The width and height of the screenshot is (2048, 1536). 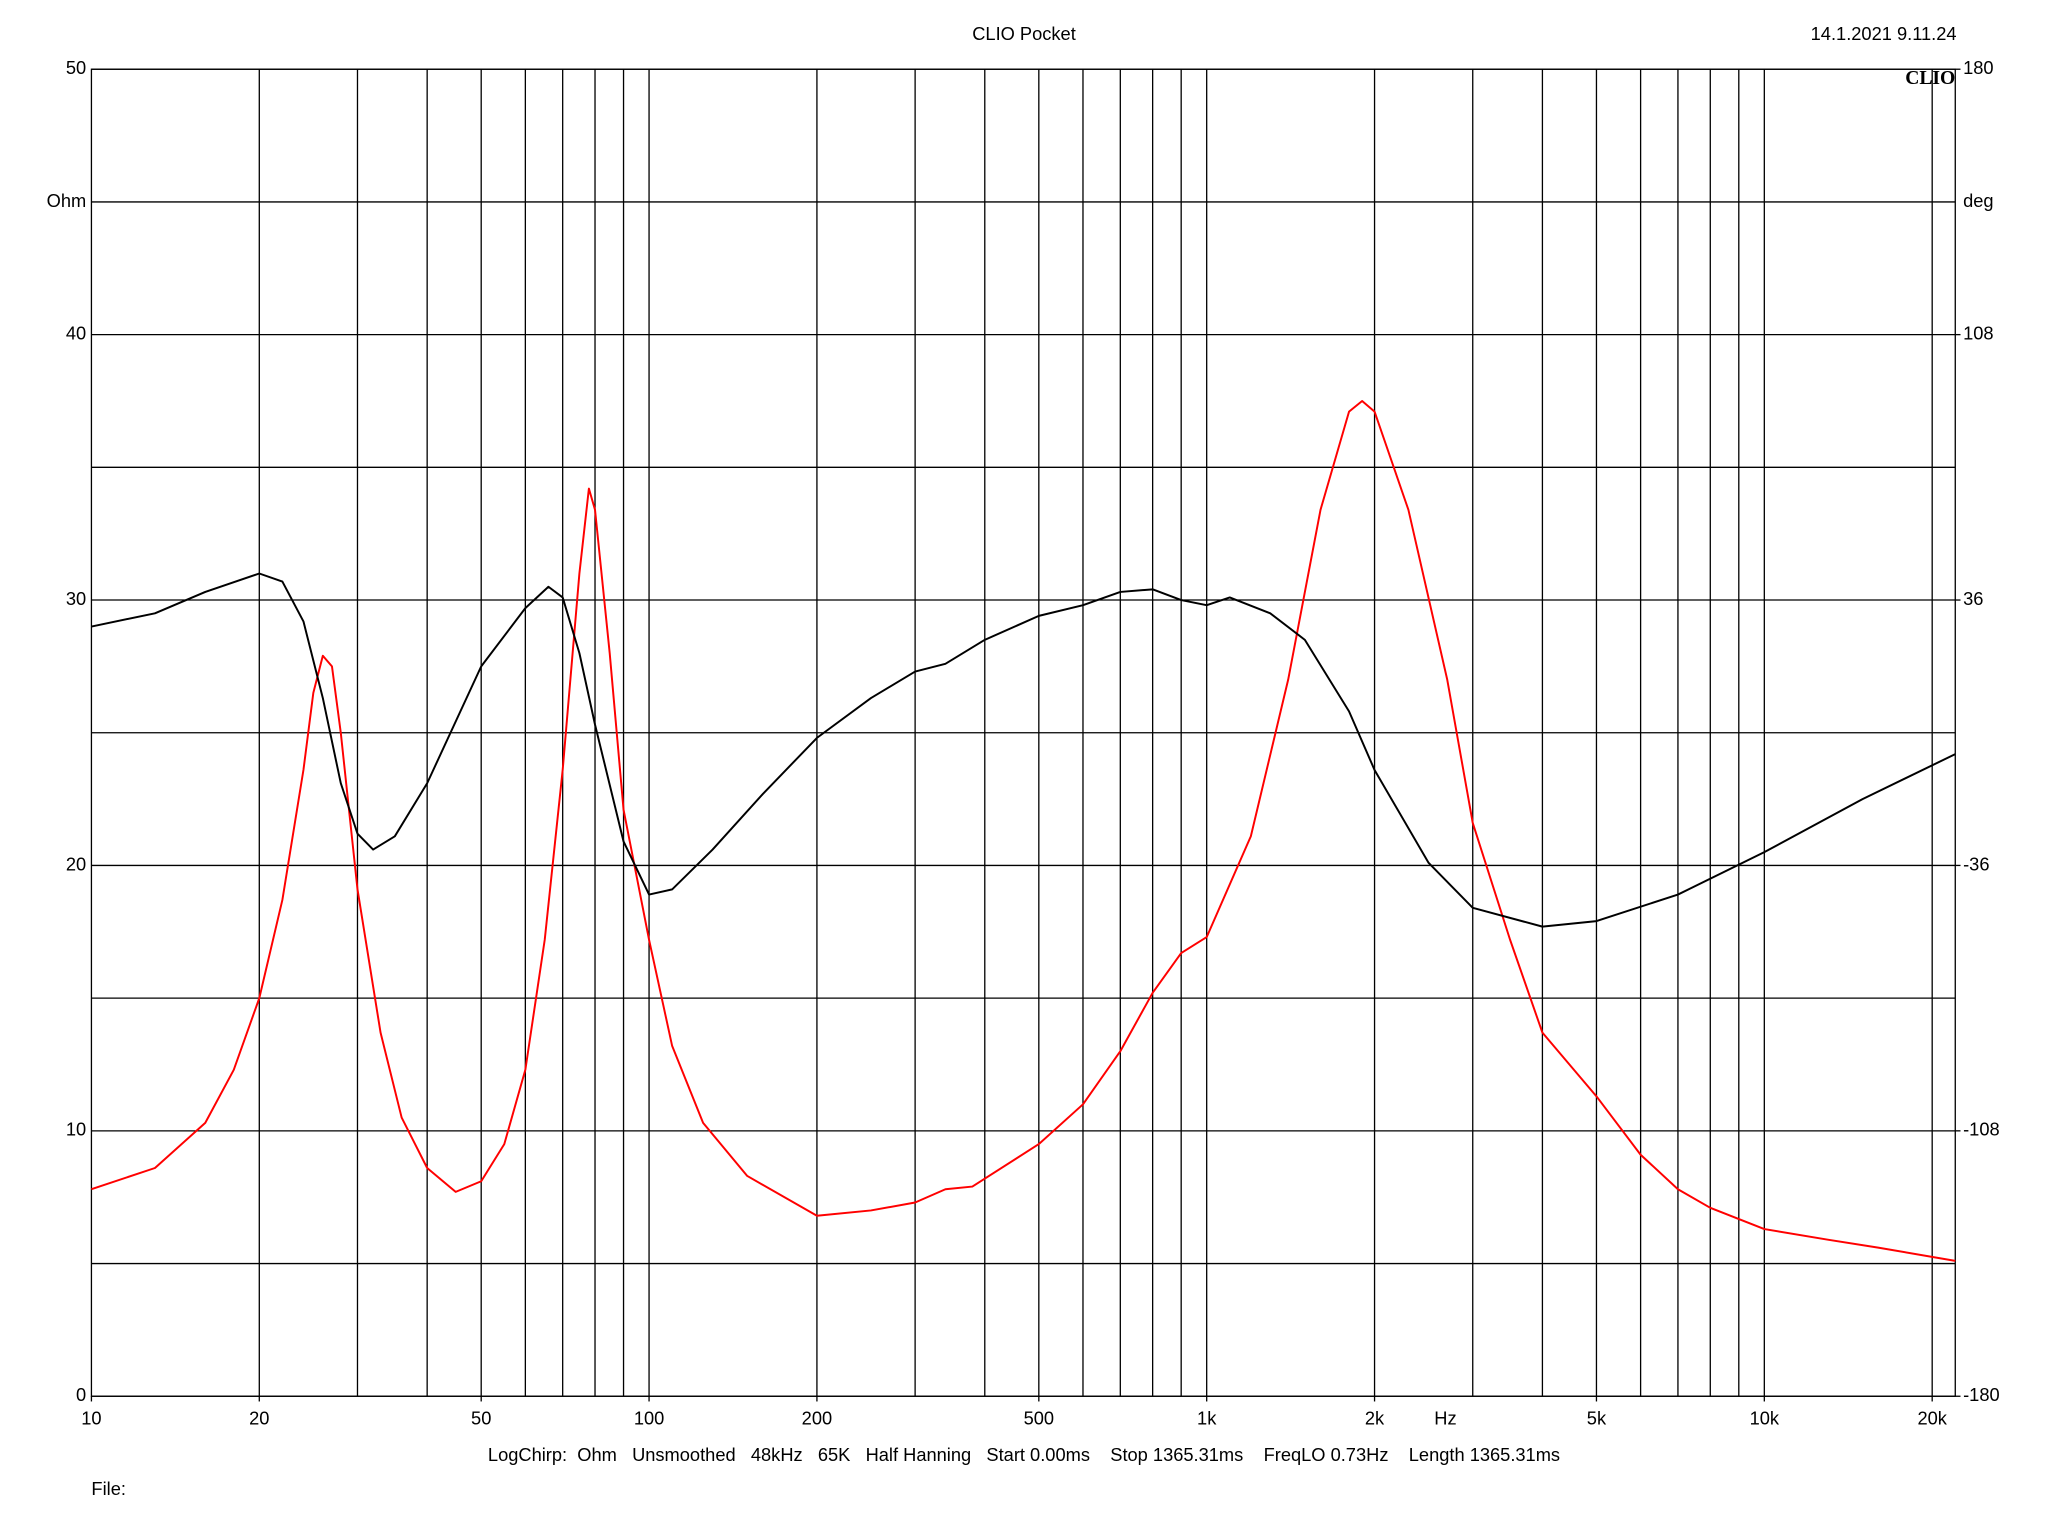 I want to click on y2-axis-label: deg, so click(x=1978, y=200).